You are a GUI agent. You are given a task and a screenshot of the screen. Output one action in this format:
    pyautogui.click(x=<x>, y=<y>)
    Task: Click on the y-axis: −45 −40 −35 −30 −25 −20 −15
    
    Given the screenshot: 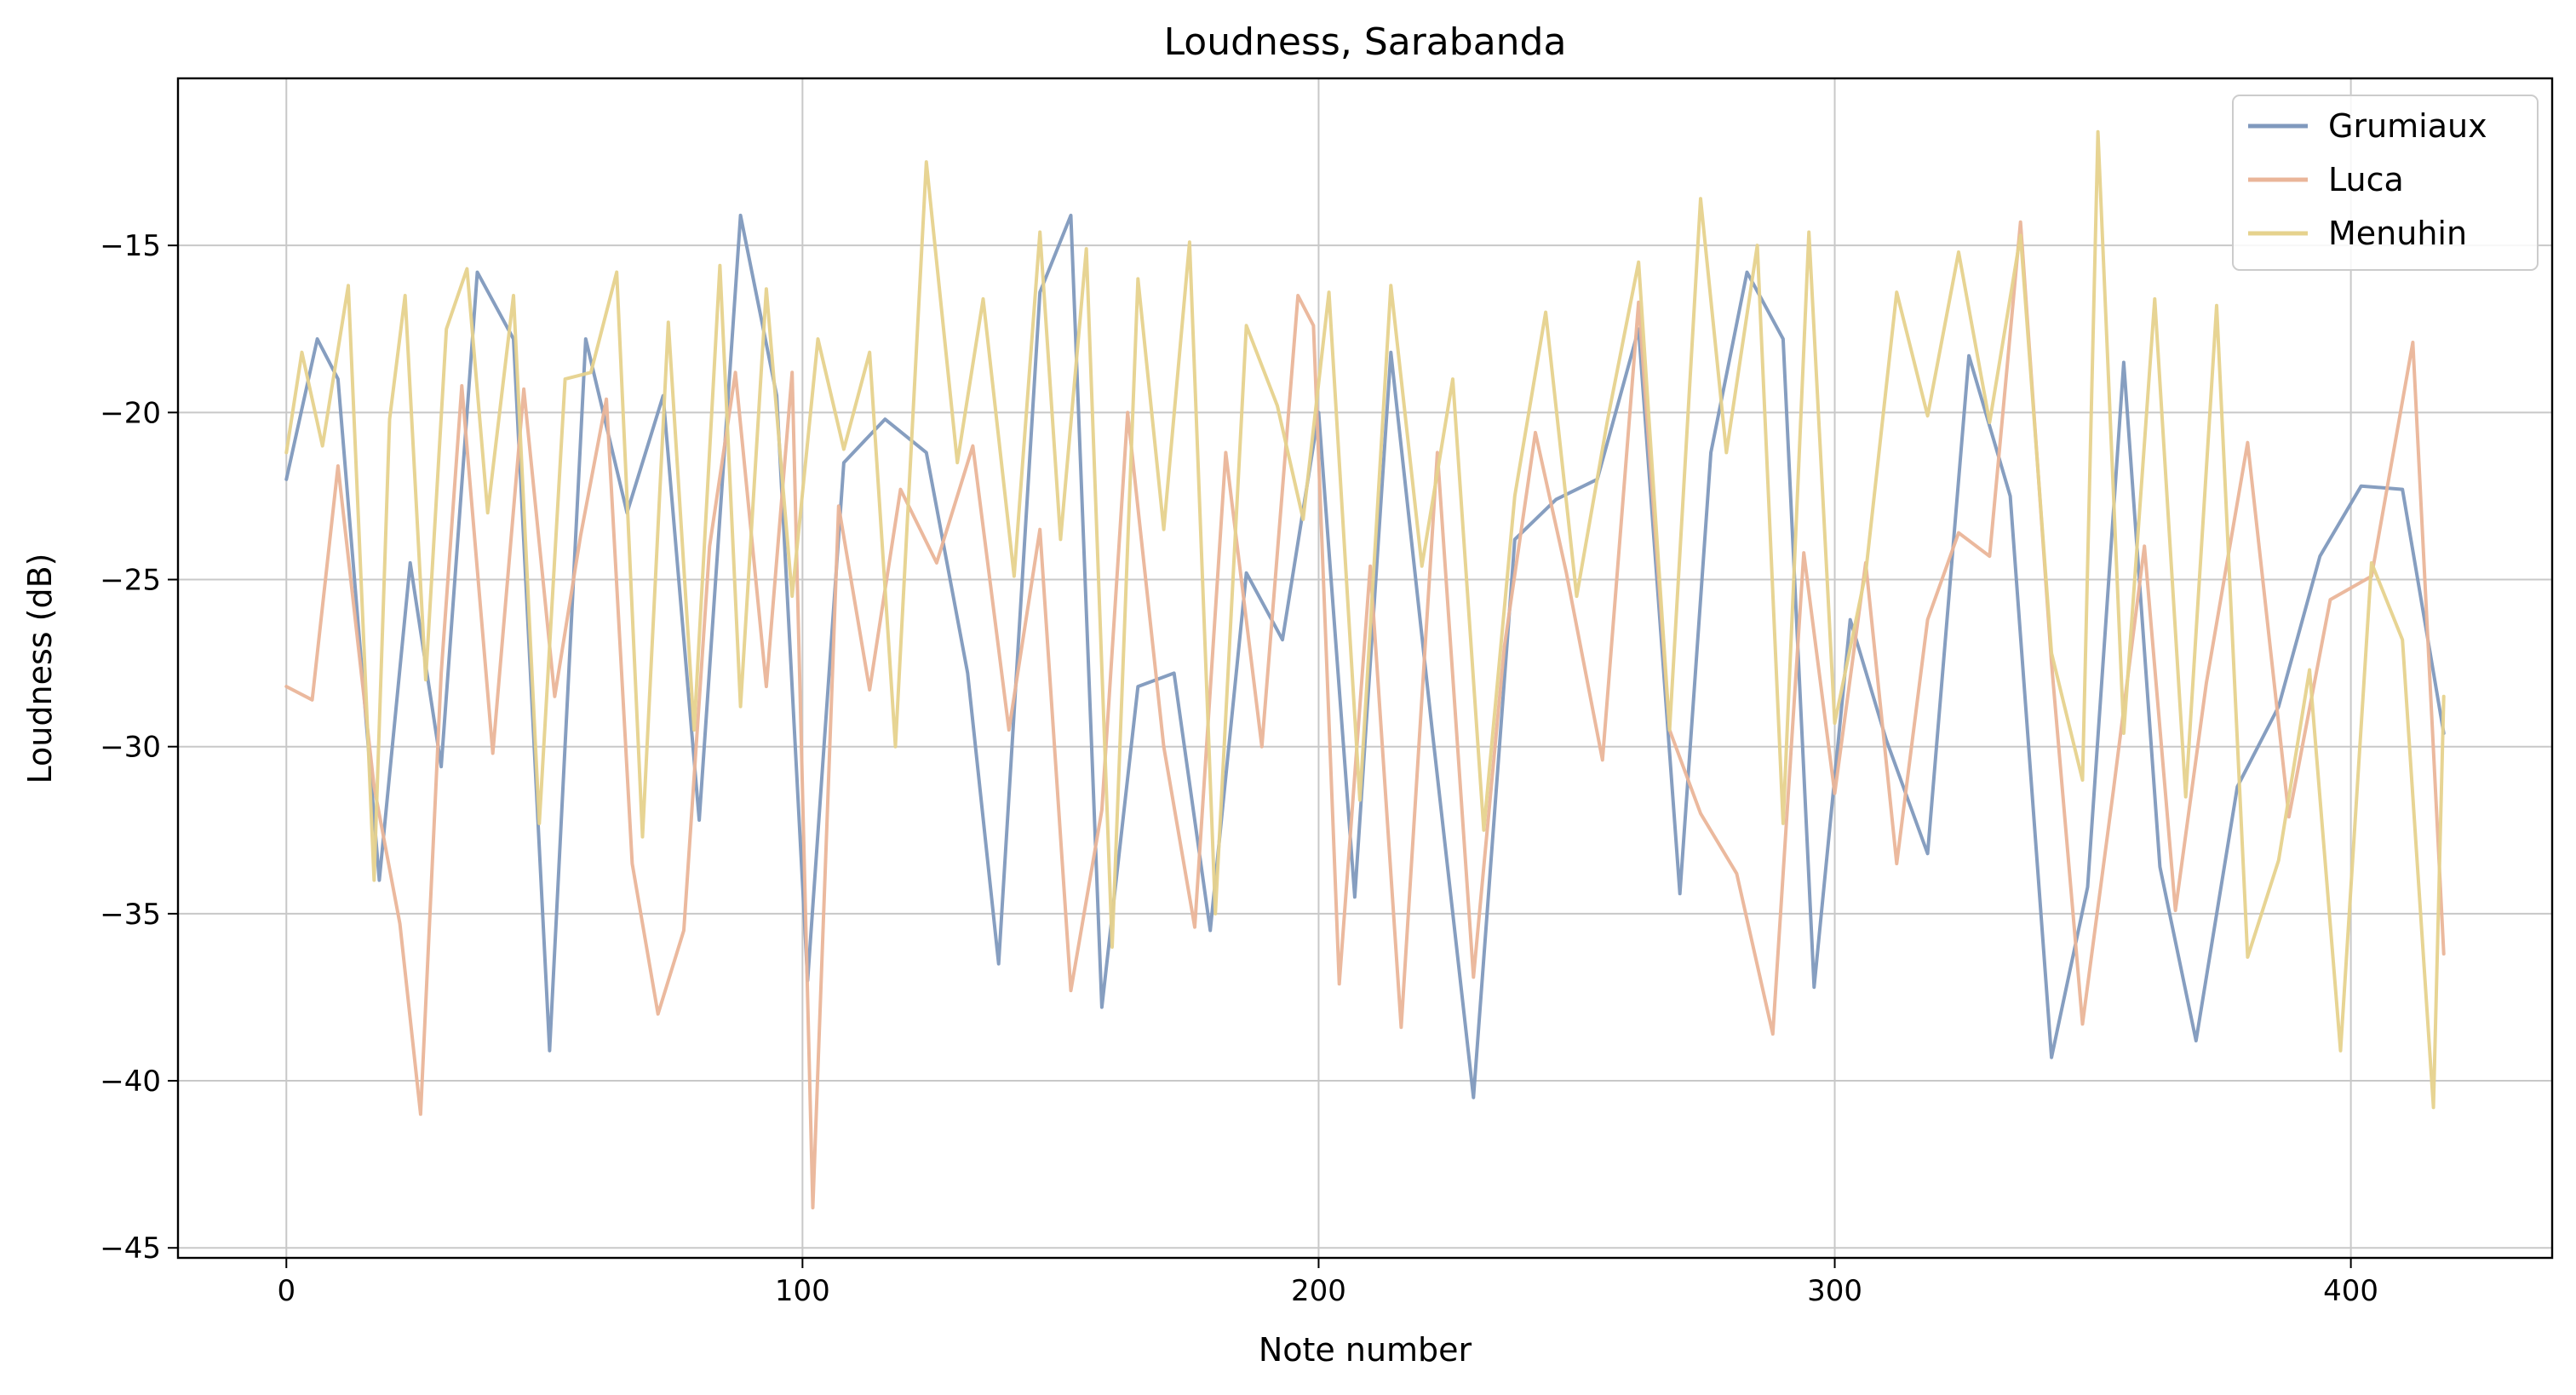 What is the action you would take?
    pyautogui.click(x=139, y=747)
    